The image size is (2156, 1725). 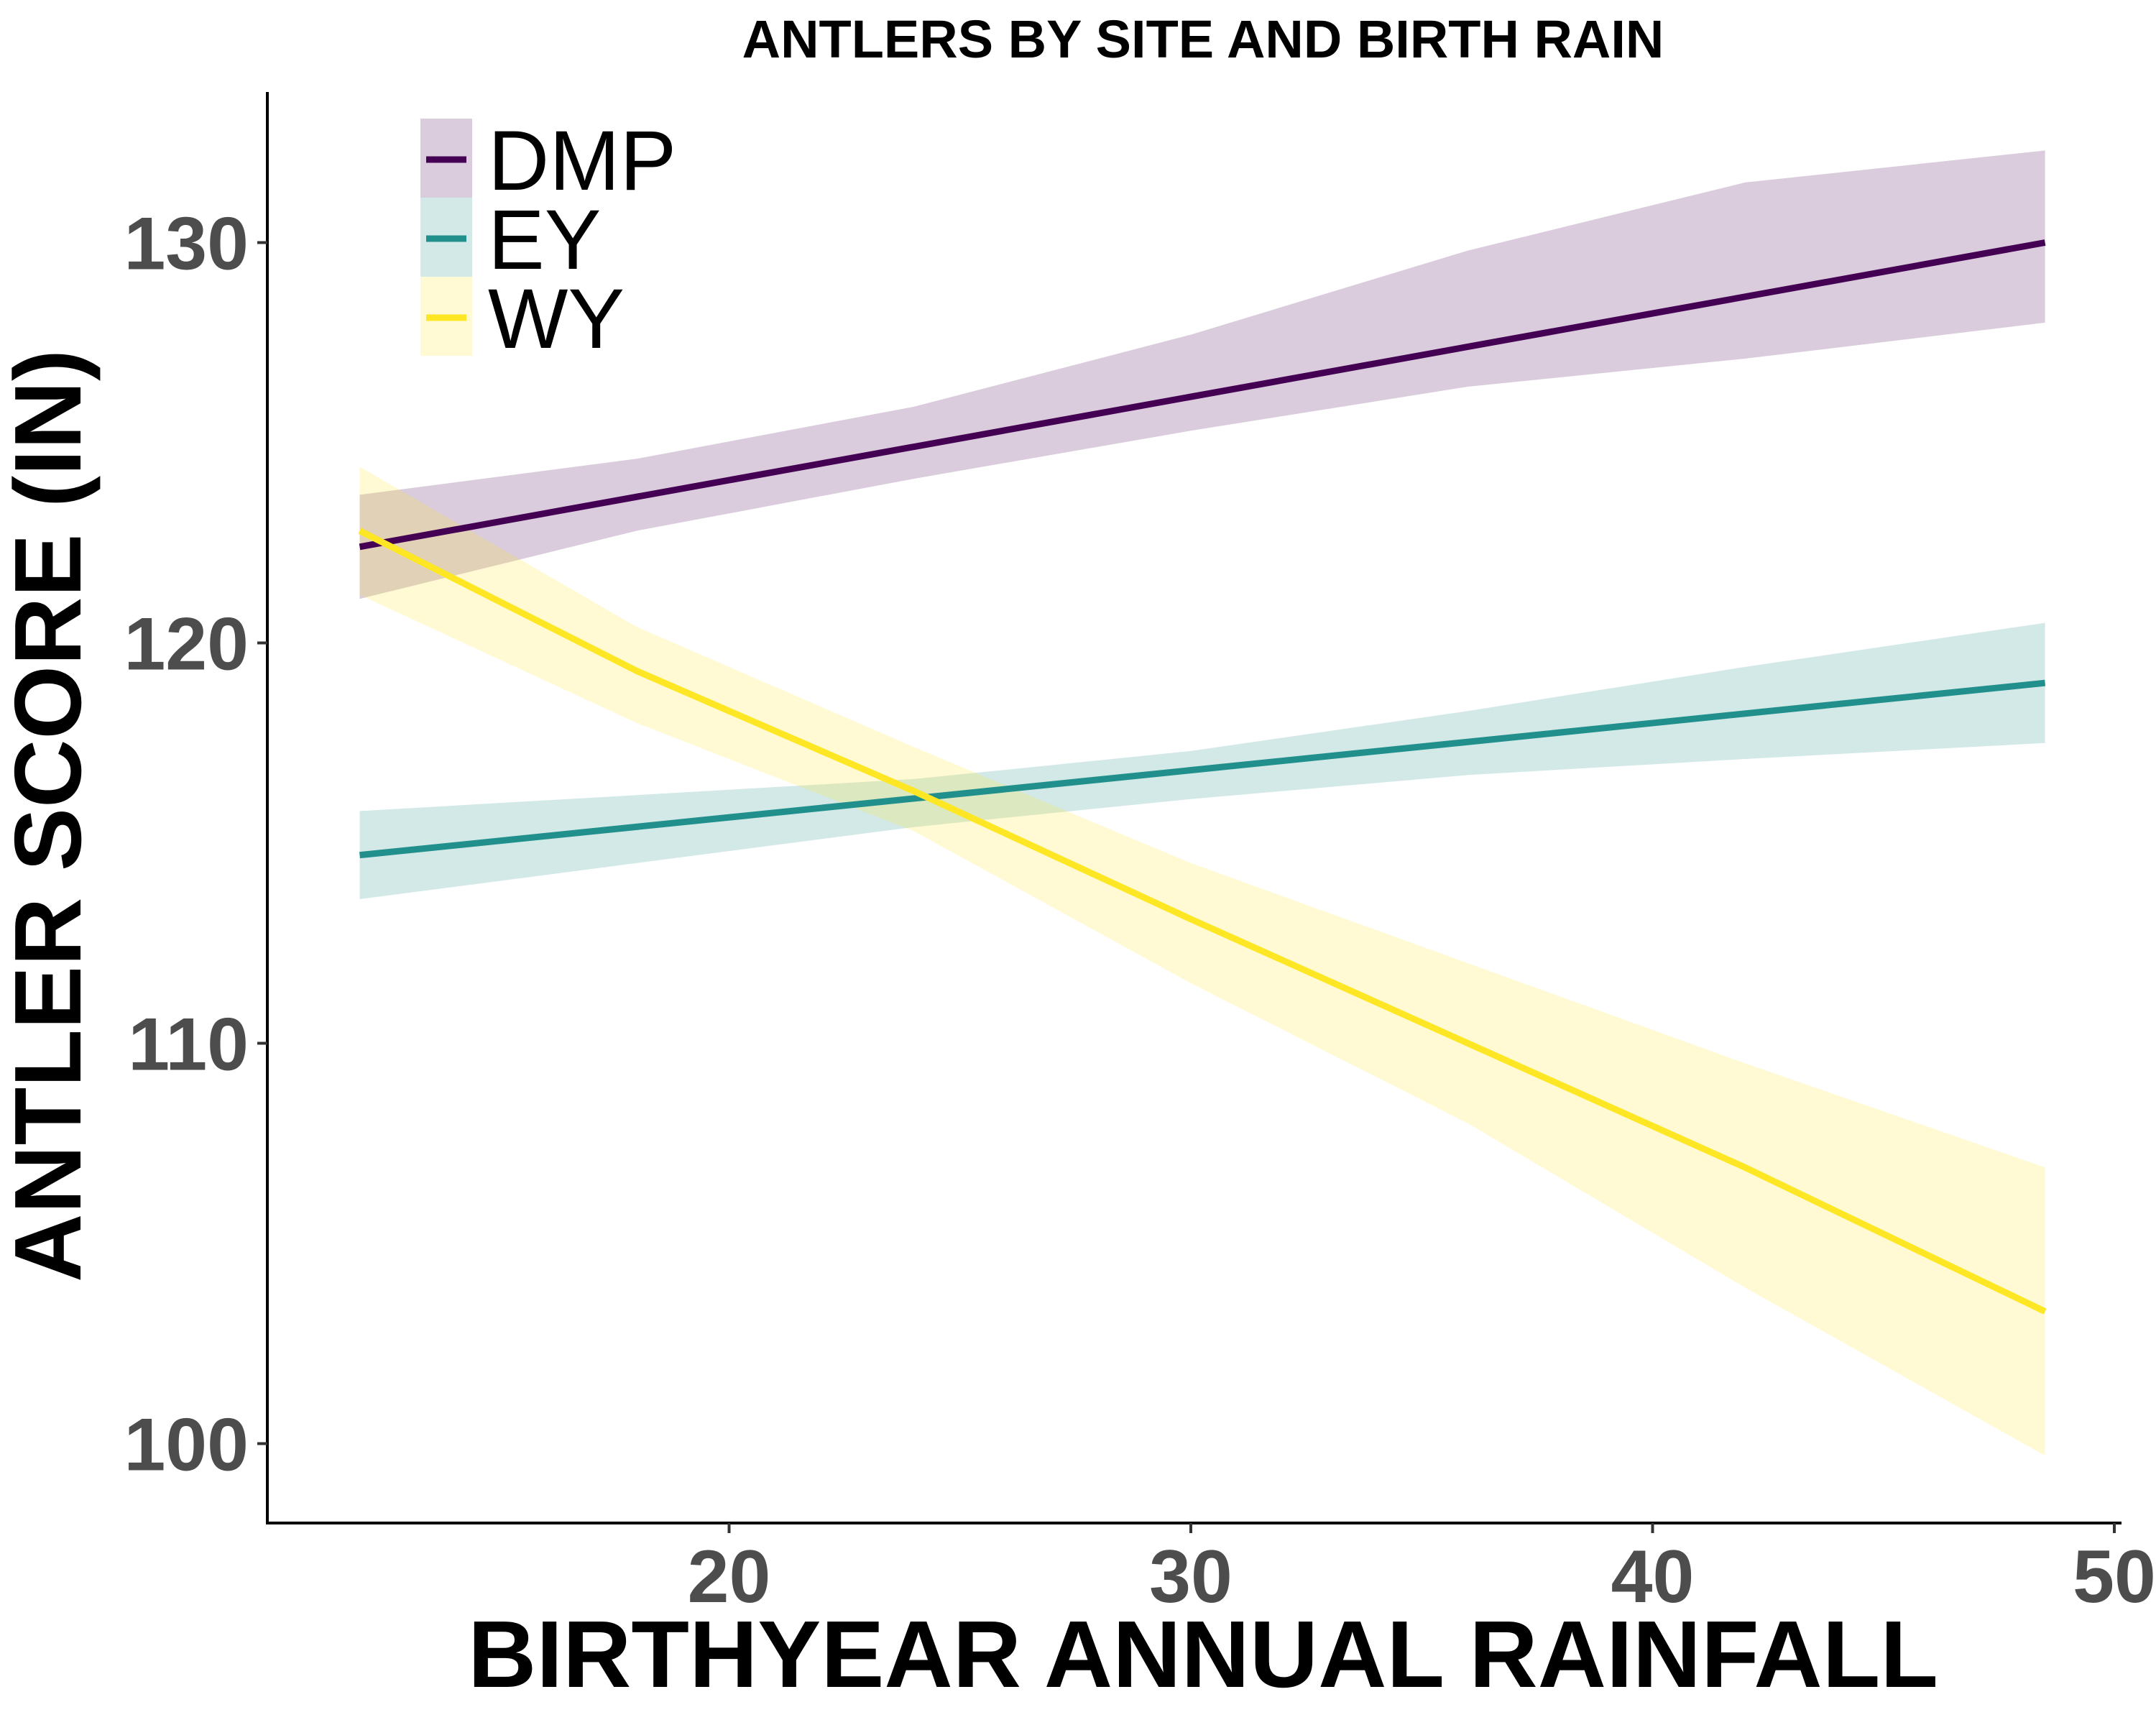 What do you see at coordinates (1653, 1577) in the screenshot?
I see `x-tick-label: 40` at bounding box center [1653, 1577].